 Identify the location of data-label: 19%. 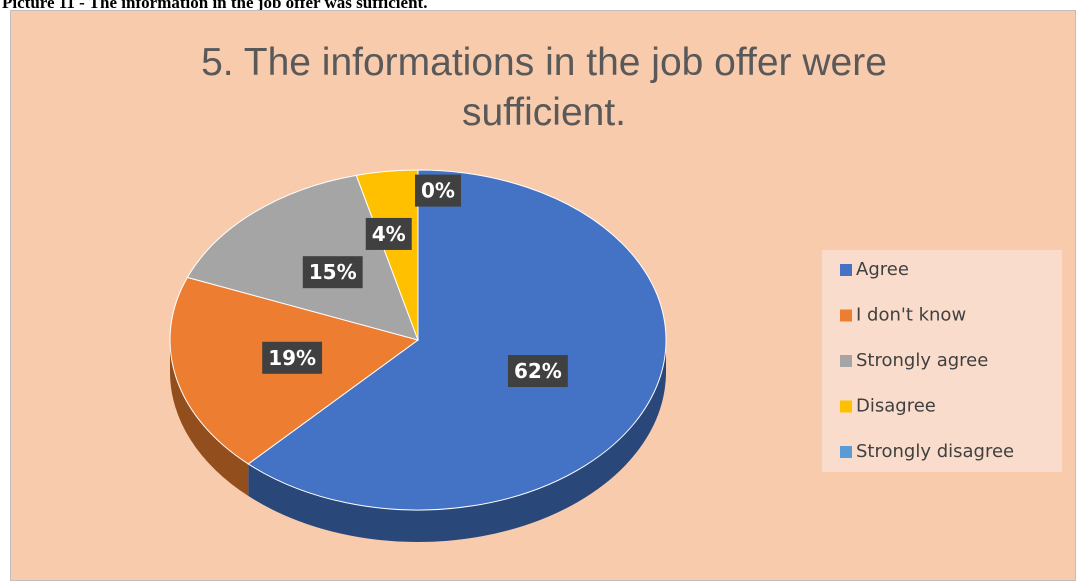
(292, 358).